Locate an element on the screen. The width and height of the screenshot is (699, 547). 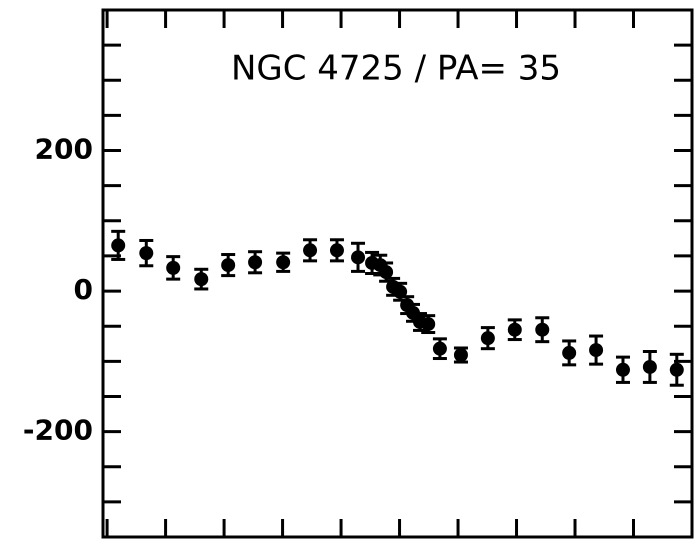
chart-title: NGC 4725 / PA= 35 is located at coordinates (396, 69).